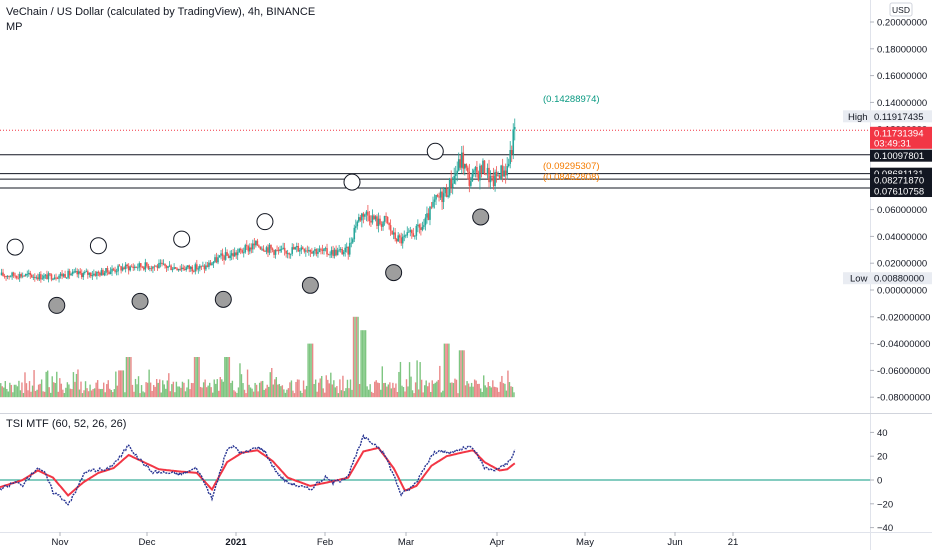 This screenshot has width=932, height=550. What do you see at coordinates (882, 457) in the screenshot?
I see `tsi-tick-label: 20` at bounding box center [882, 457].